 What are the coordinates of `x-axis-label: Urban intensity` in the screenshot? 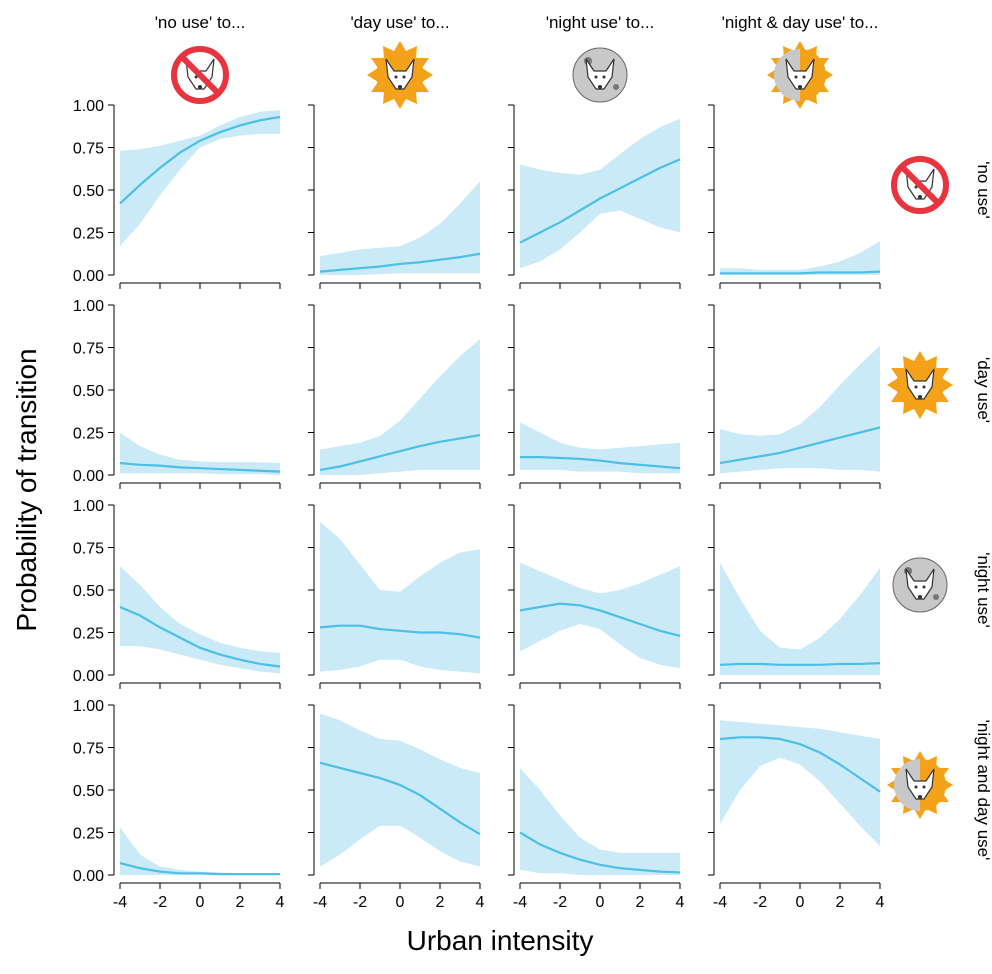 It's located at (500, 940).